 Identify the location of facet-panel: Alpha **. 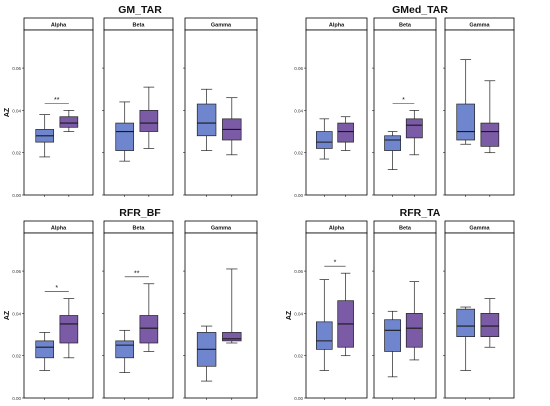
(58, 107).